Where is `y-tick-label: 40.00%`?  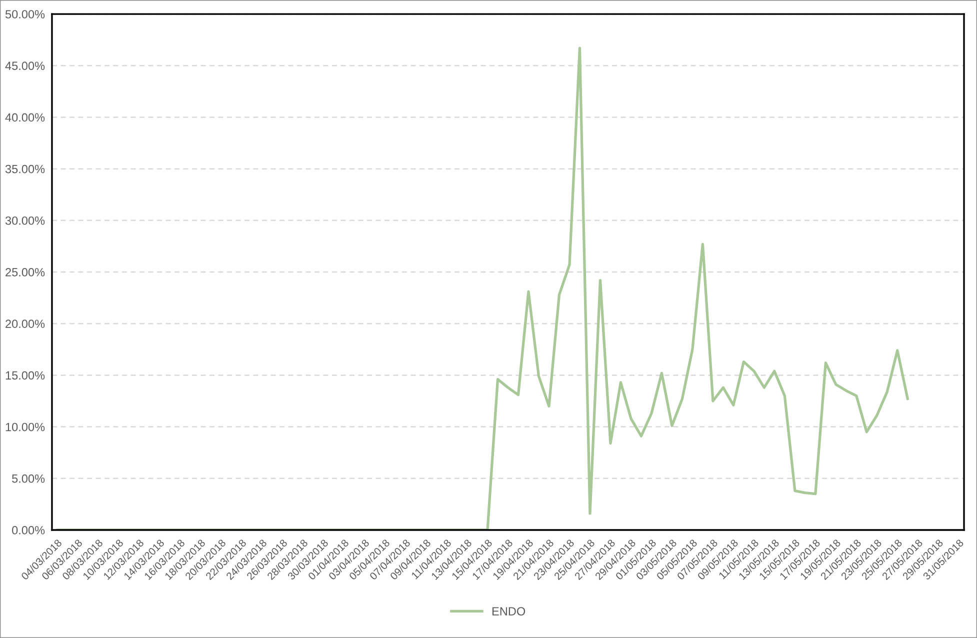 y-tick-label: 40.00% is located at coordinates (25, 117).